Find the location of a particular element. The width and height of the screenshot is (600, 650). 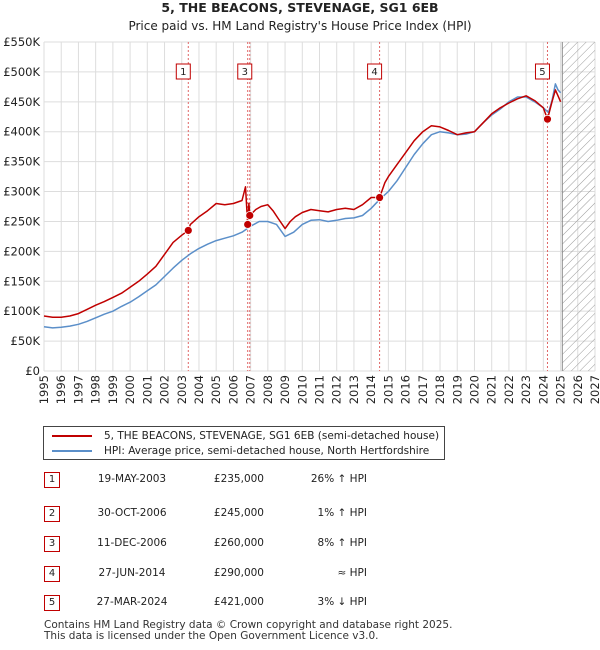

x-tick-label: 1999 is located at coordinates (113, 389).